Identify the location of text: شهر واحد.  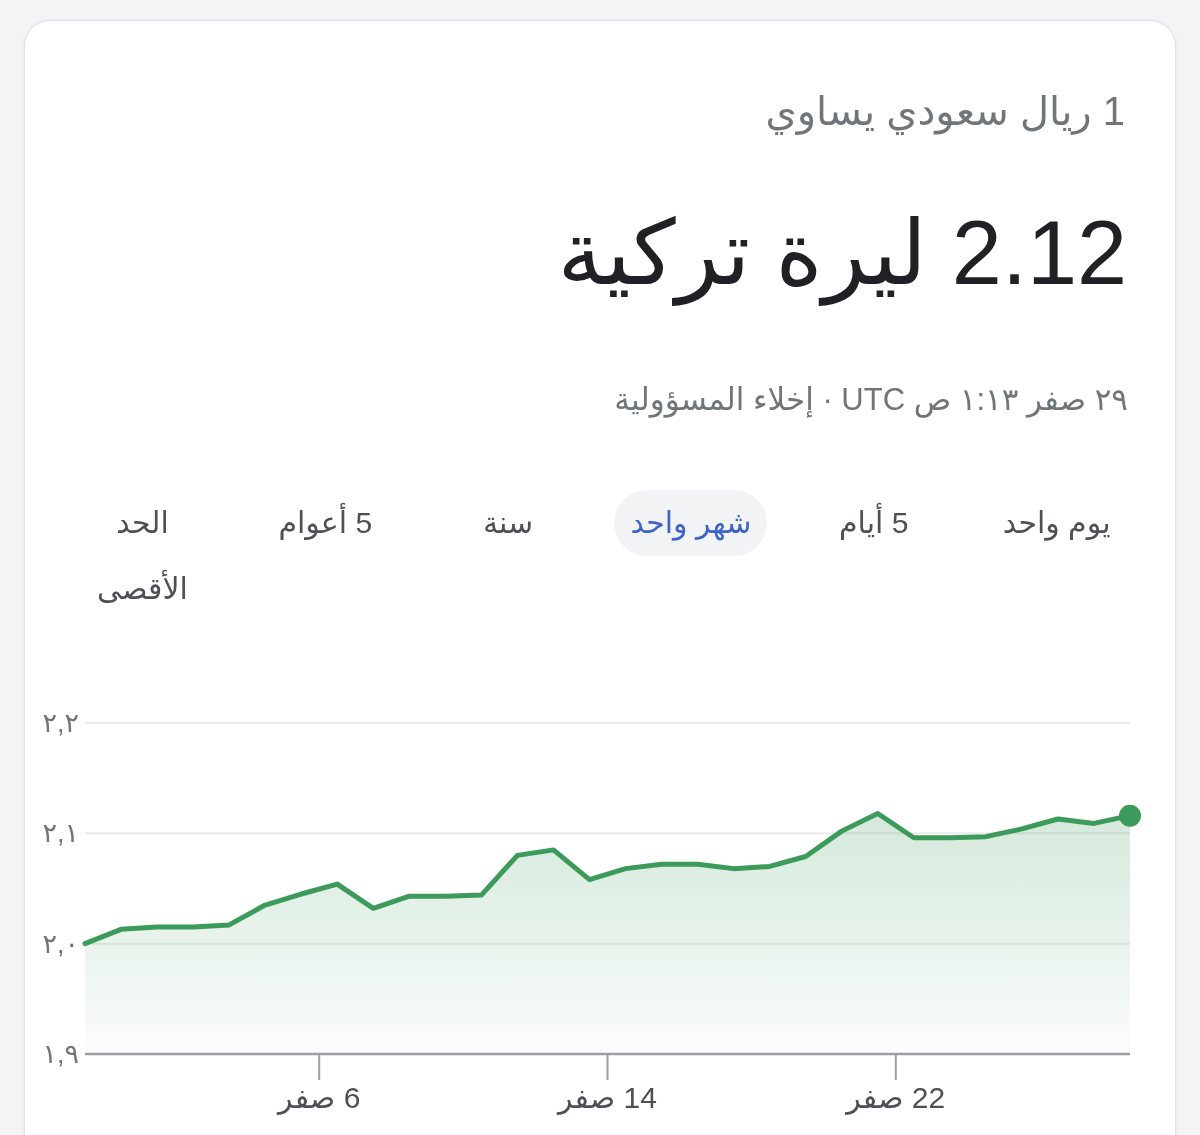
(691, 524).